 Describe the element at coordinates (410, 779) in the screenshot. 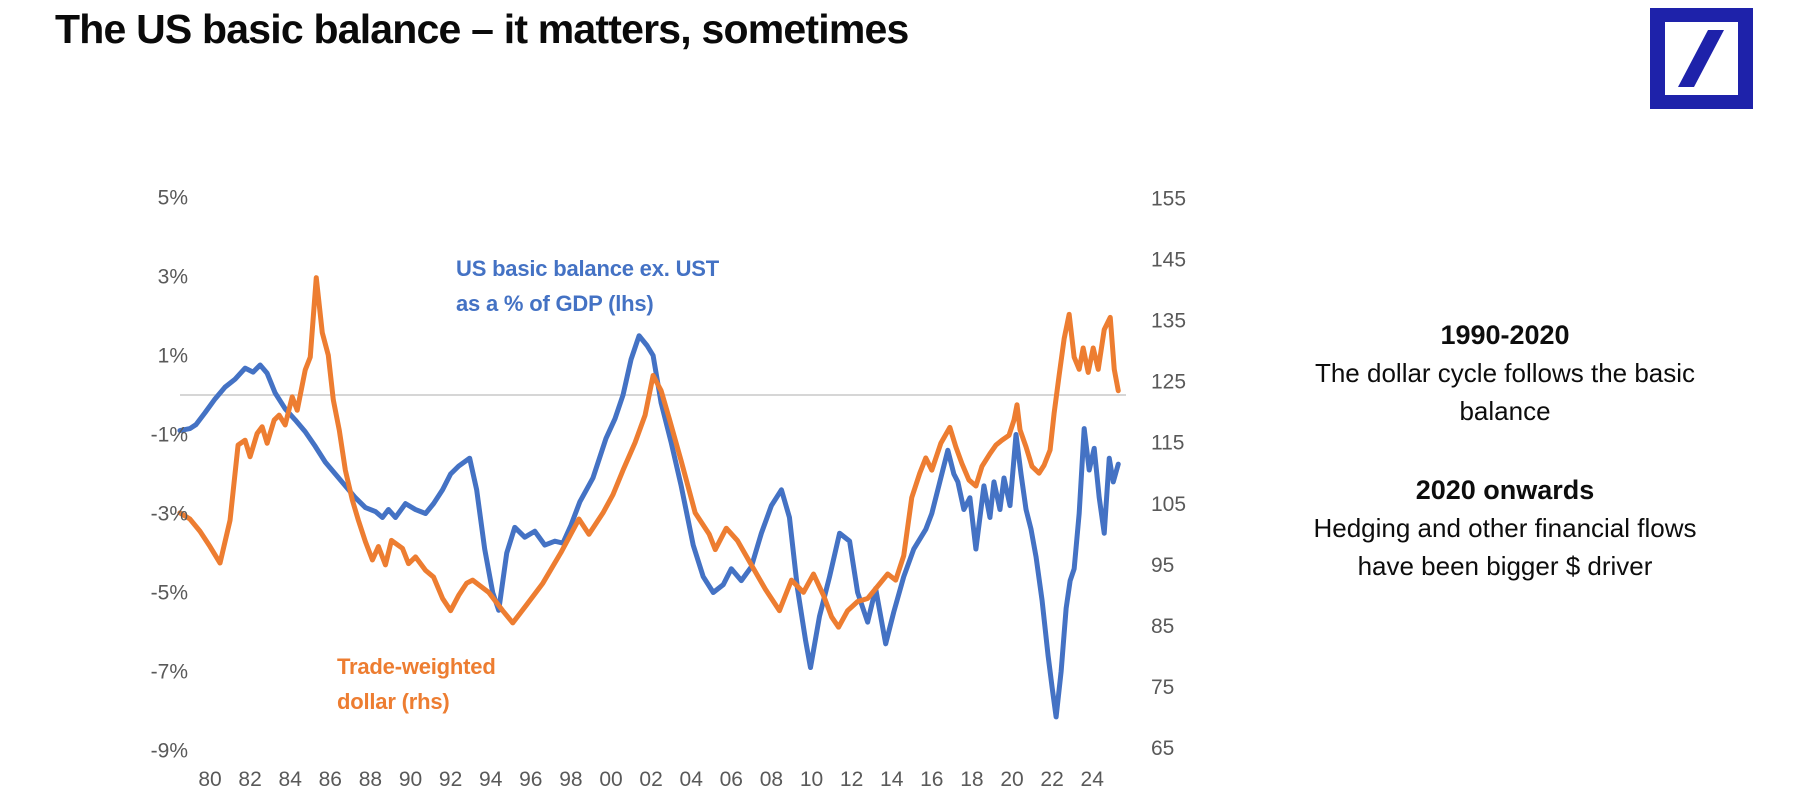

I see `x-axis-tick-label: 90` at that location.